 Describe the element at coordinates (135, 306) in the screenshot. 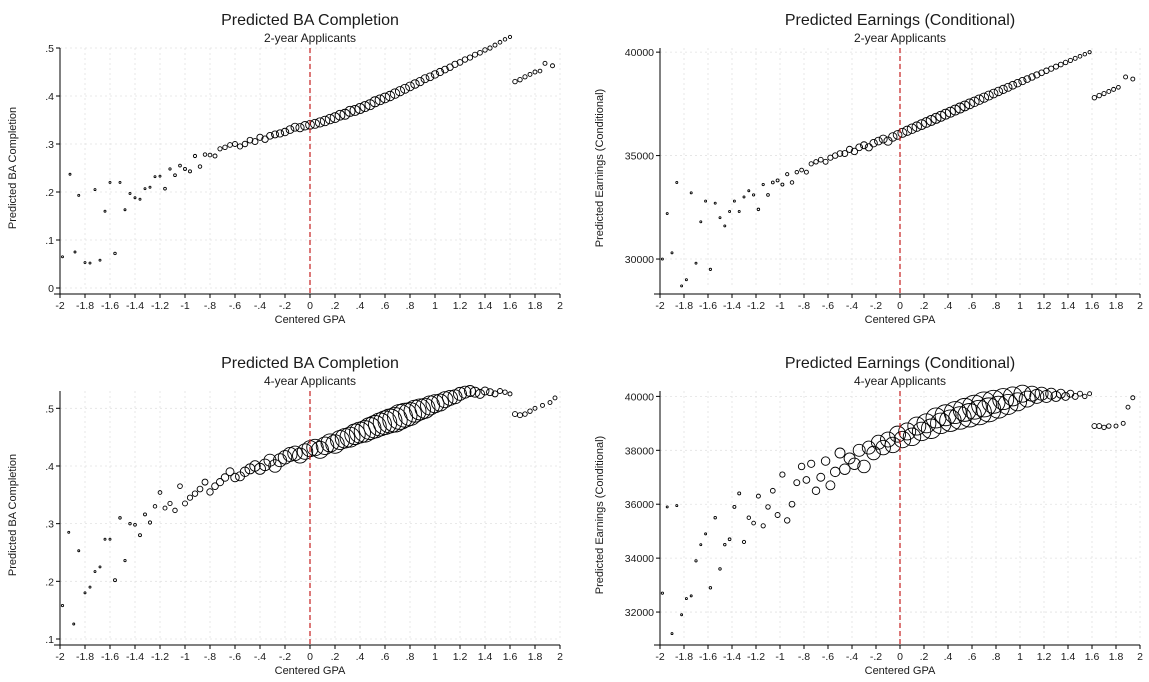

I see `x-tick-label: -1.4` at that location.